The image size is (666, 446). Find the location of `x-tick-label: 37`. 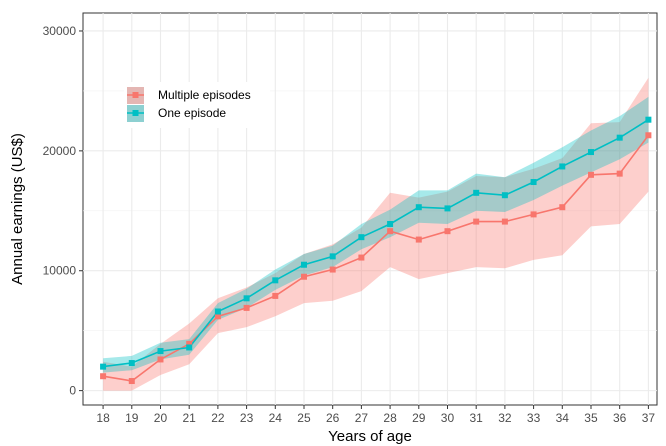

x-tick-label: 37 is located at coordinates (649, 418).